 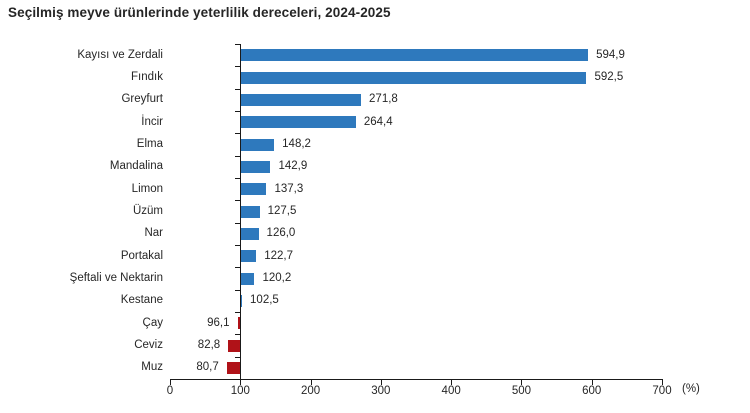 I want to click on value-label: 264,4, so click(x=378, y=121).